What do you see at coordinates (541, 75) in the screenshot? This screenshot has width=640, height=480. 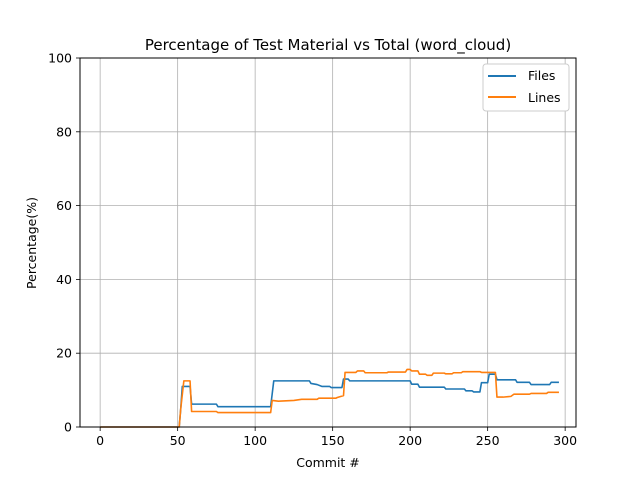 I see `legend-files-label: Files` at bounding box center [541, 75].